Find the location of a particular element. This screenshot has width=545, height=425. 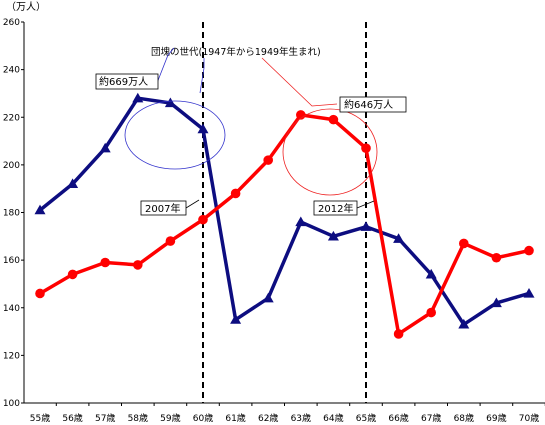

x-tick-label: 61歳 is located at coordinates (235, 418).